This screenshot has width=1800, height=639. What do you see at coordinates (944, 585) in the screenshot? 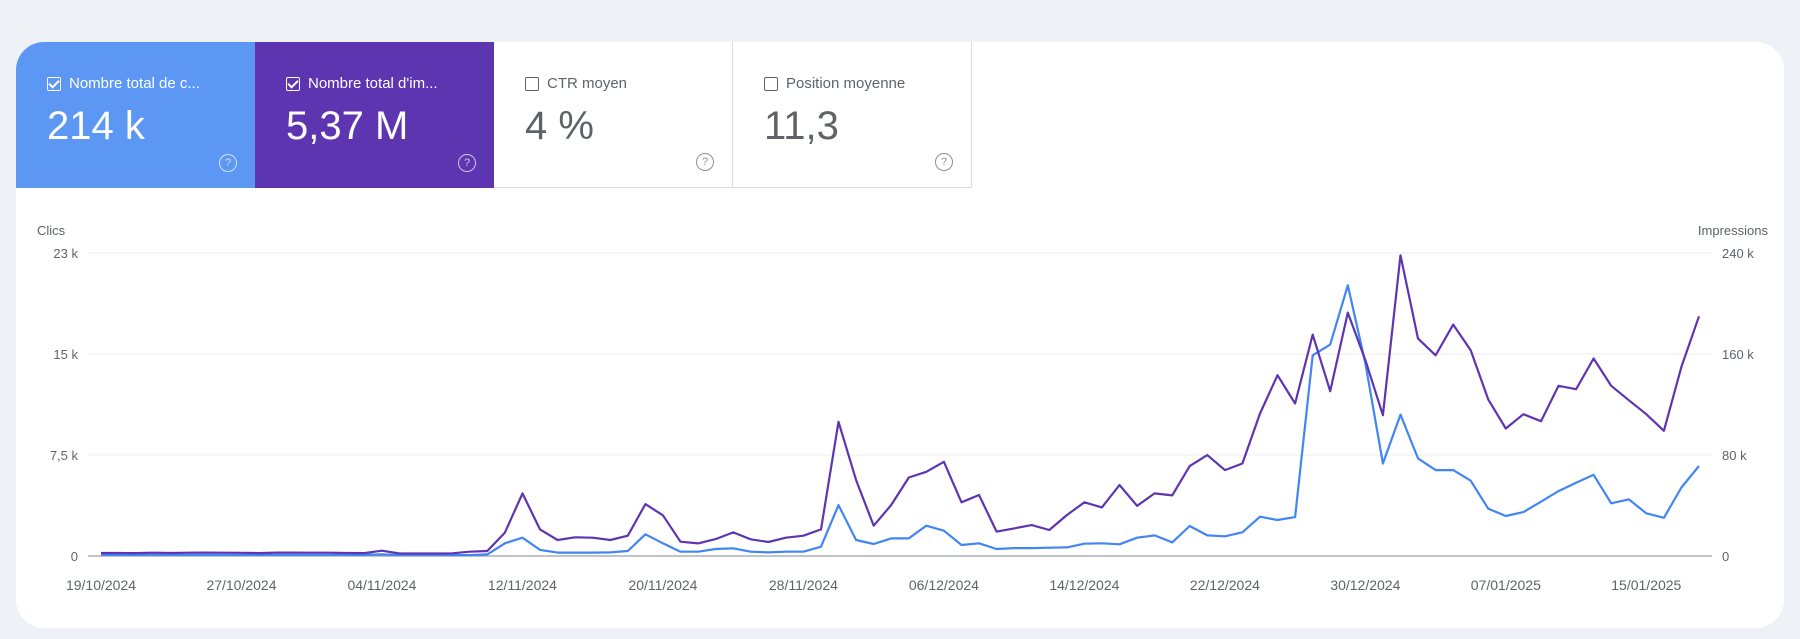
I see `x-tick-label: 06/12/2024` at bounding box center [944, 585].